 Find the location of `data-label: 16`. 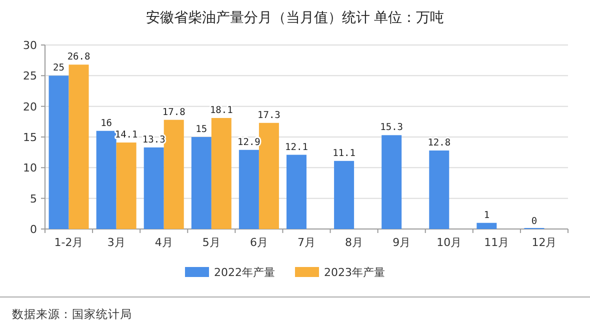

data-label: 16 is located at coordinates (106, 123).